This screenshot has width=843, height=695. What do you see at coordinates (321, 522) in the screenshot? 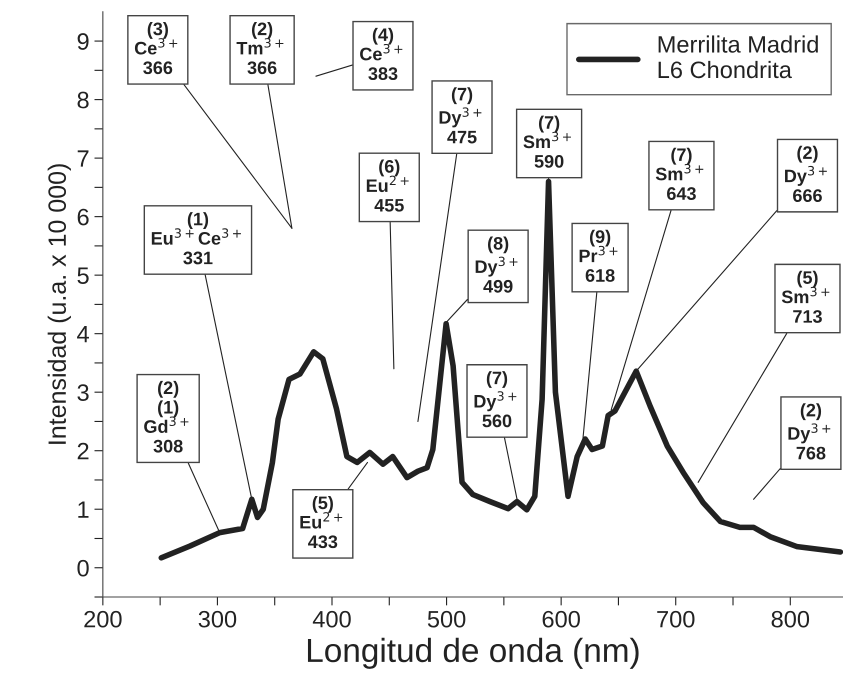
I see `annotation: (5) Eu$^{2+}$ 433` at bounding box center [321, 522].